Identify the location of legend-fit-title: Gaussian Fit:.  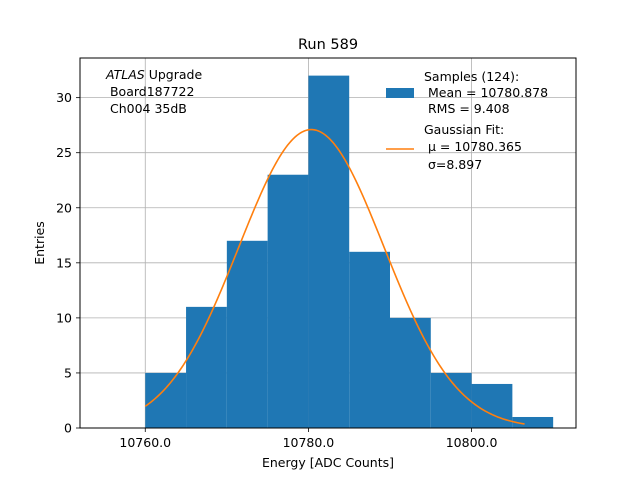
(464, 129).